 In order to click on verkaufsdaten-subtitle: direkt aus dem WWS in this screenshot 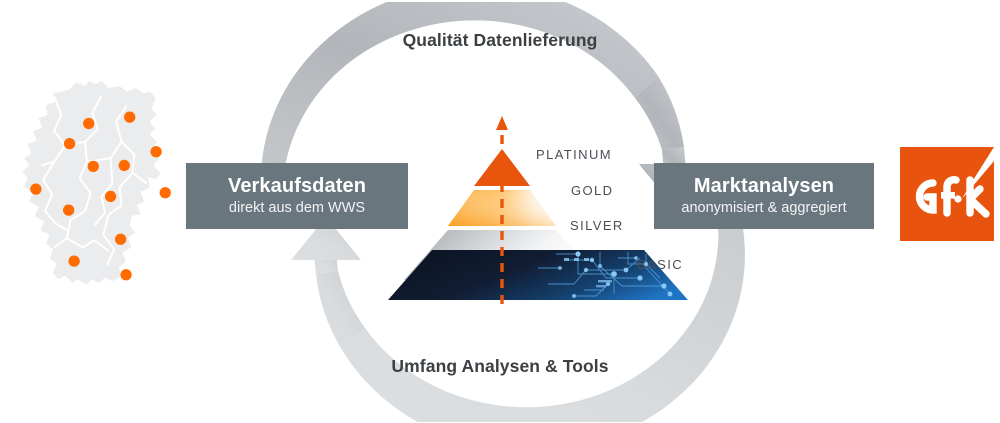, I will do `click(297, 207)`.